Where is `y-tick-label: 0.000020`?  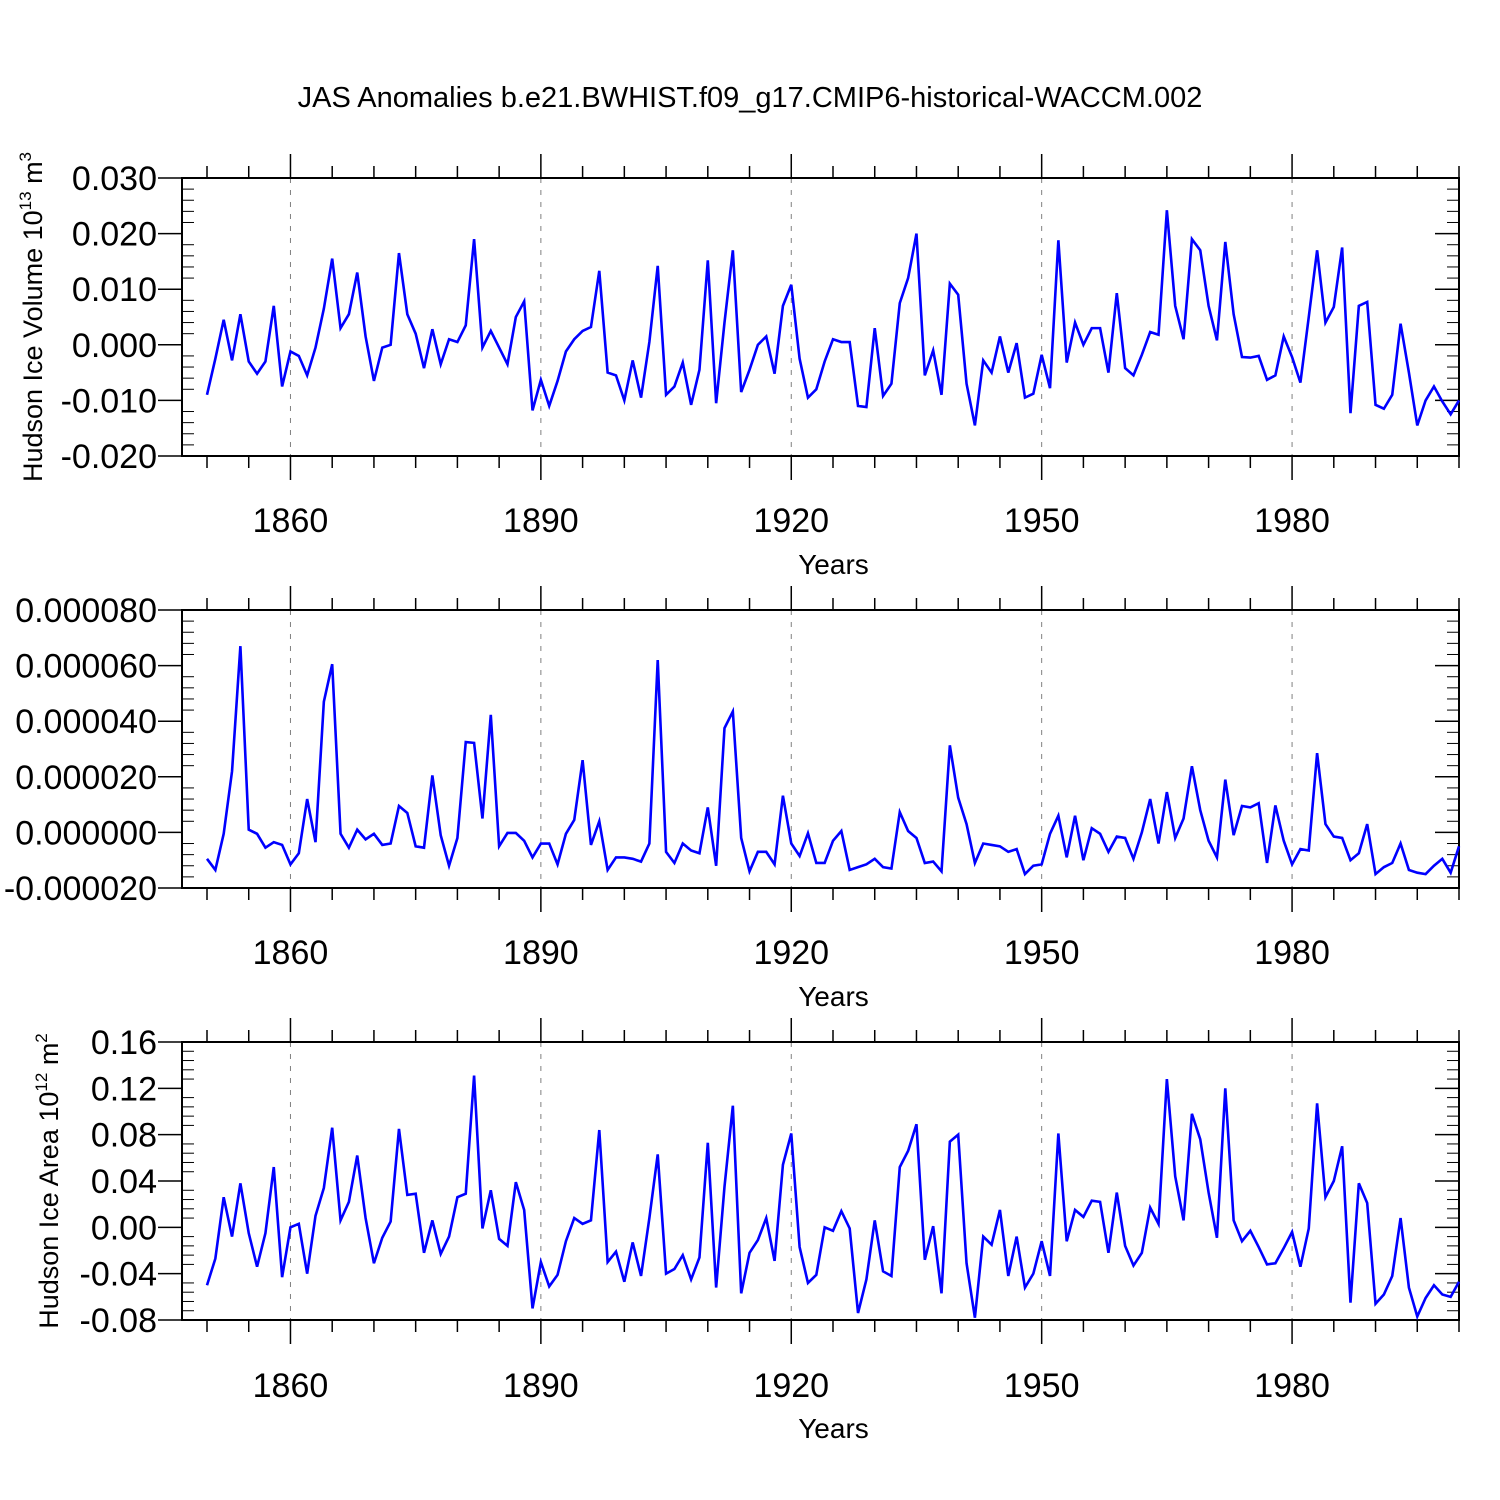
y-tick-label: 0.000020 is located at coordinates (86, 778).